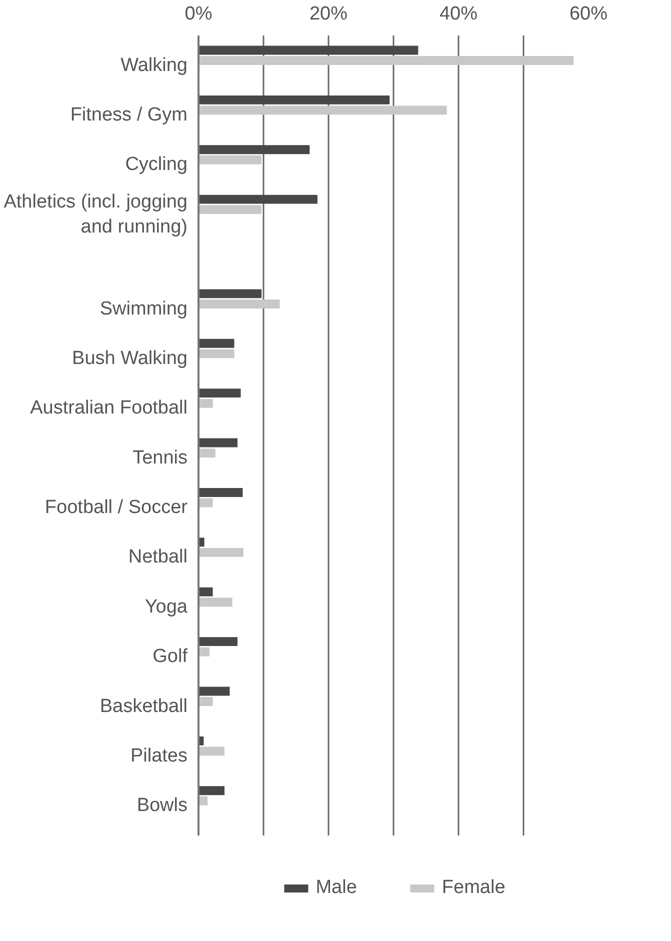 The height and width of the screenshot is (941, 671). I want to click on y-tick-label: Football / Soccer, so click(116, 507).